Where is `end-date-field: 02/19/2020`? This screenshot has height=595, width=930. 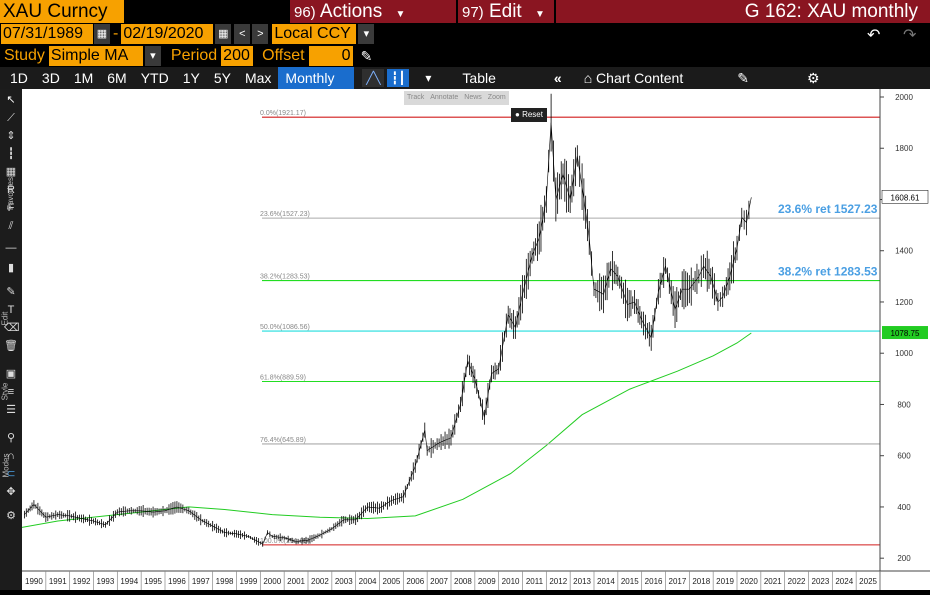 end-date-field: 02/19/2020 is located at coordinates (167, 34).